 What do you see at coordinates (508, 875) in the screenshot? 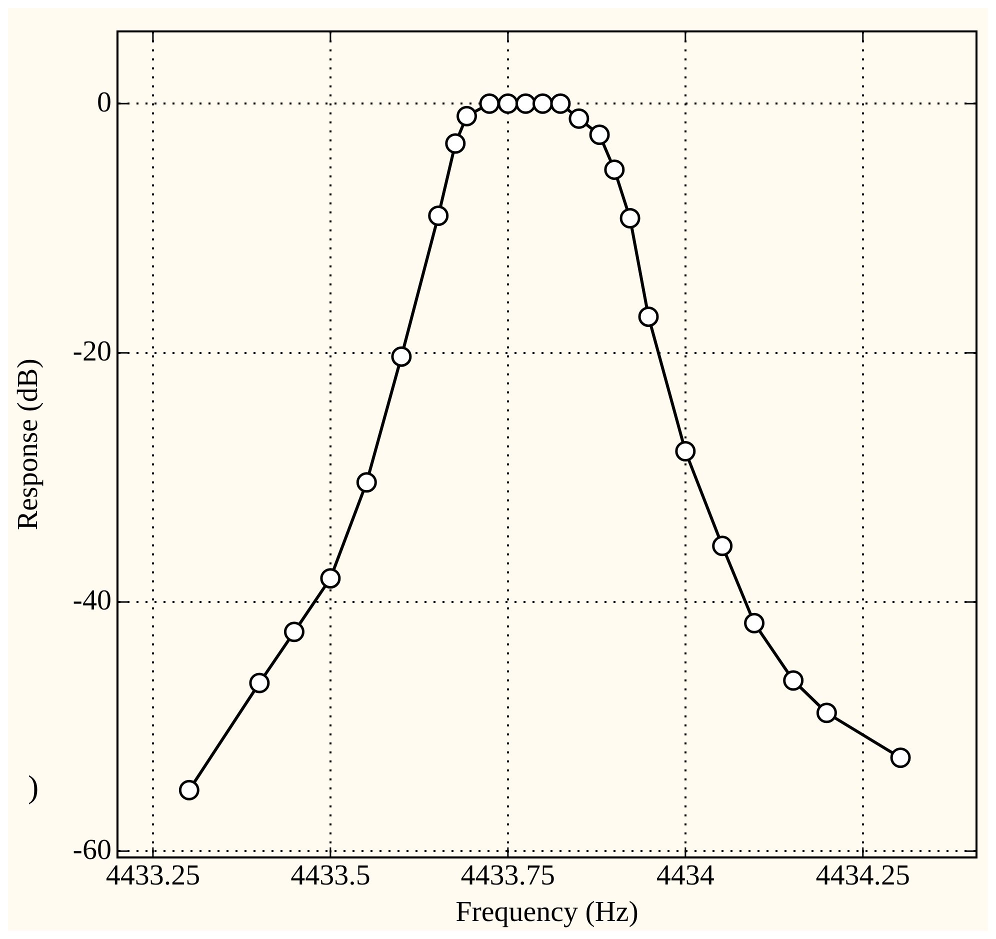
I see `x-tick-label: 4433.75` at bounding box center [508, 875].